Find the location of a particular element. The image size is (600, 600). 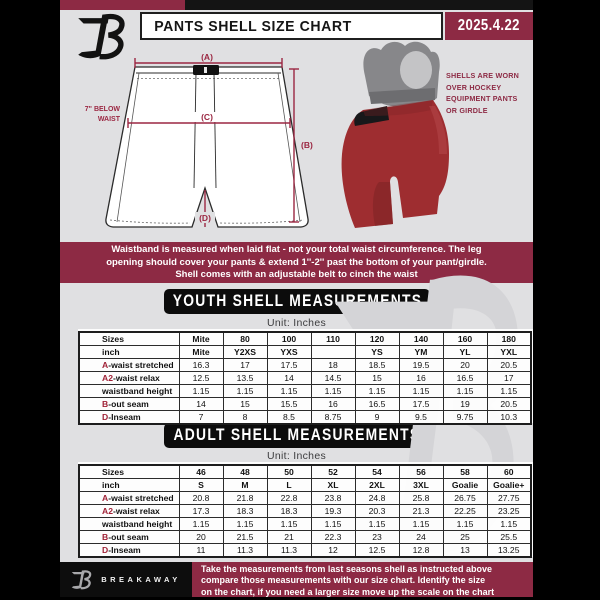

right-side-seam is located at coordinates (289, 147).